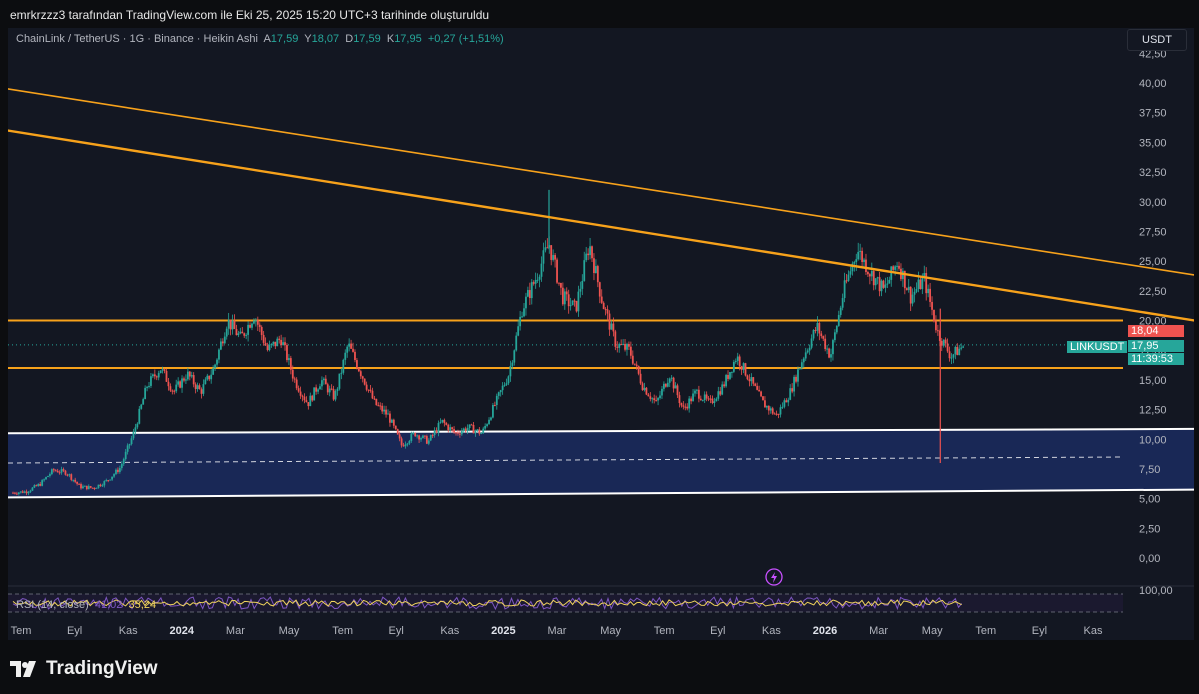  I want to click on currency-button: USDT, so click(1157, 40).